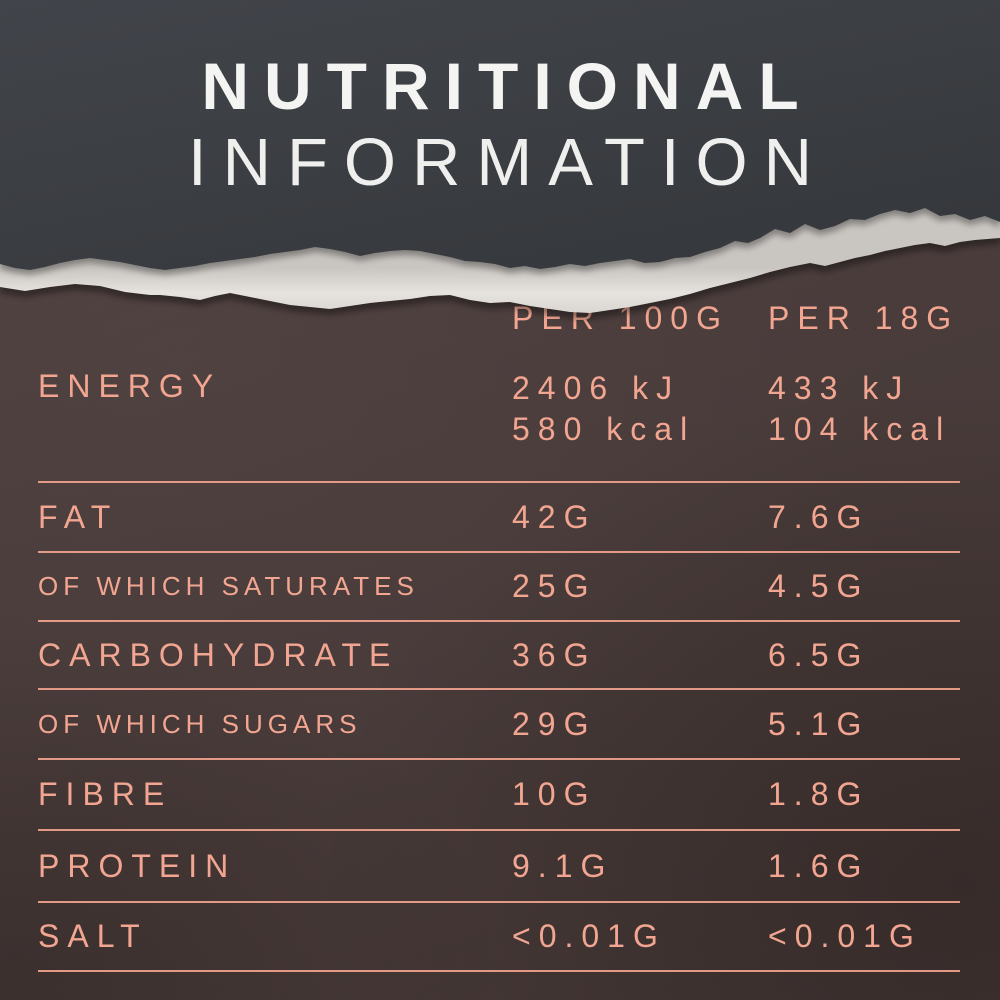  Describe the element at coordinates (864, 317) in the screenshot. I see `column-header-per-18g: PER 18G` at that location.